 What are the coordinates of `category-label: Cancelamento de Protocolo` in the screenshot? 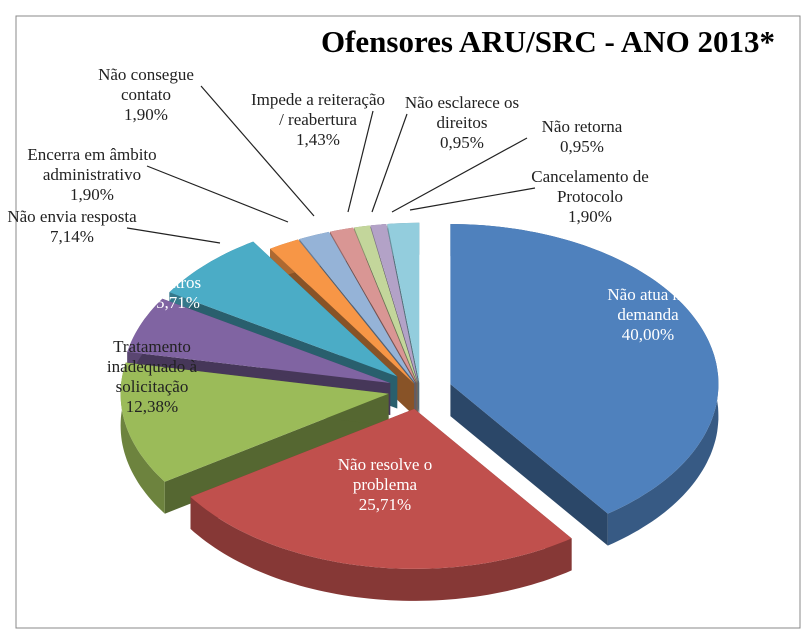 It's located at (590, 186).